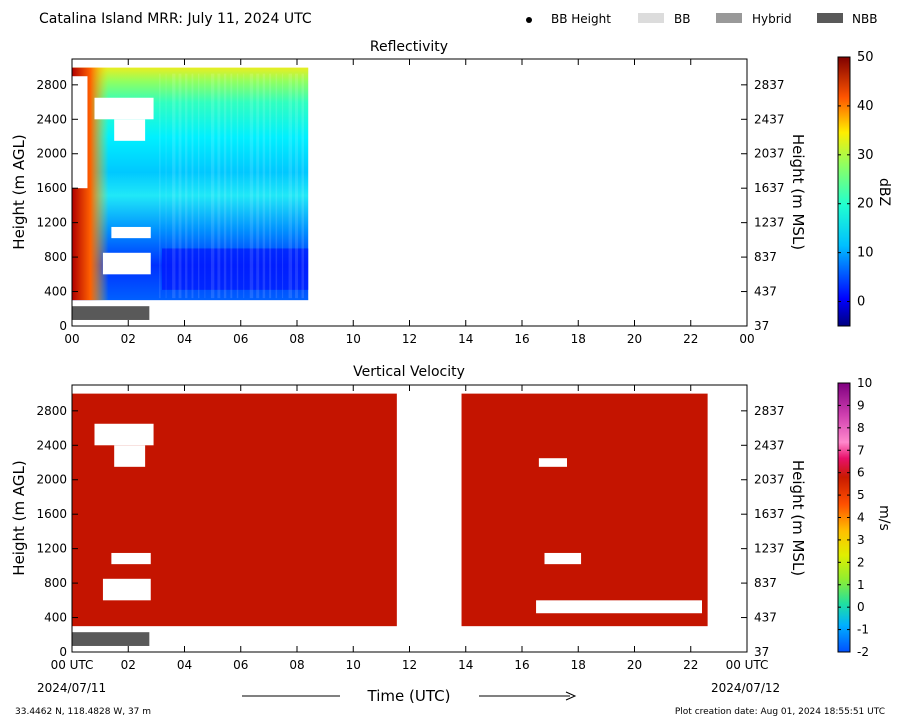  Describe the element at coordinates (765, 257) in the screenshot. I see `y-tick-label-right: 837` at that location.